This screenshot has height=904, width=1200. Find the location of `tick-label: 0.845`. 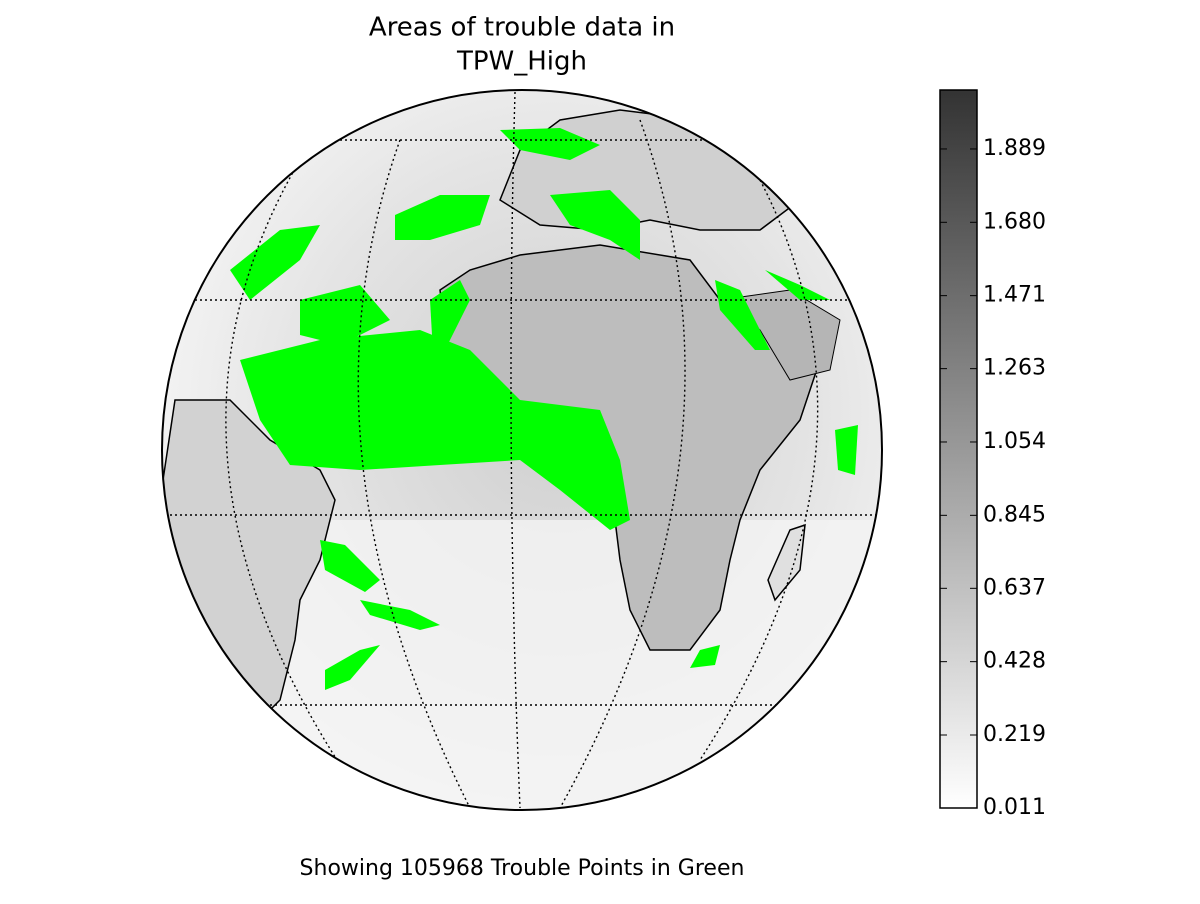

tick-label: 0.845 is located at coordinates (1014, 514).